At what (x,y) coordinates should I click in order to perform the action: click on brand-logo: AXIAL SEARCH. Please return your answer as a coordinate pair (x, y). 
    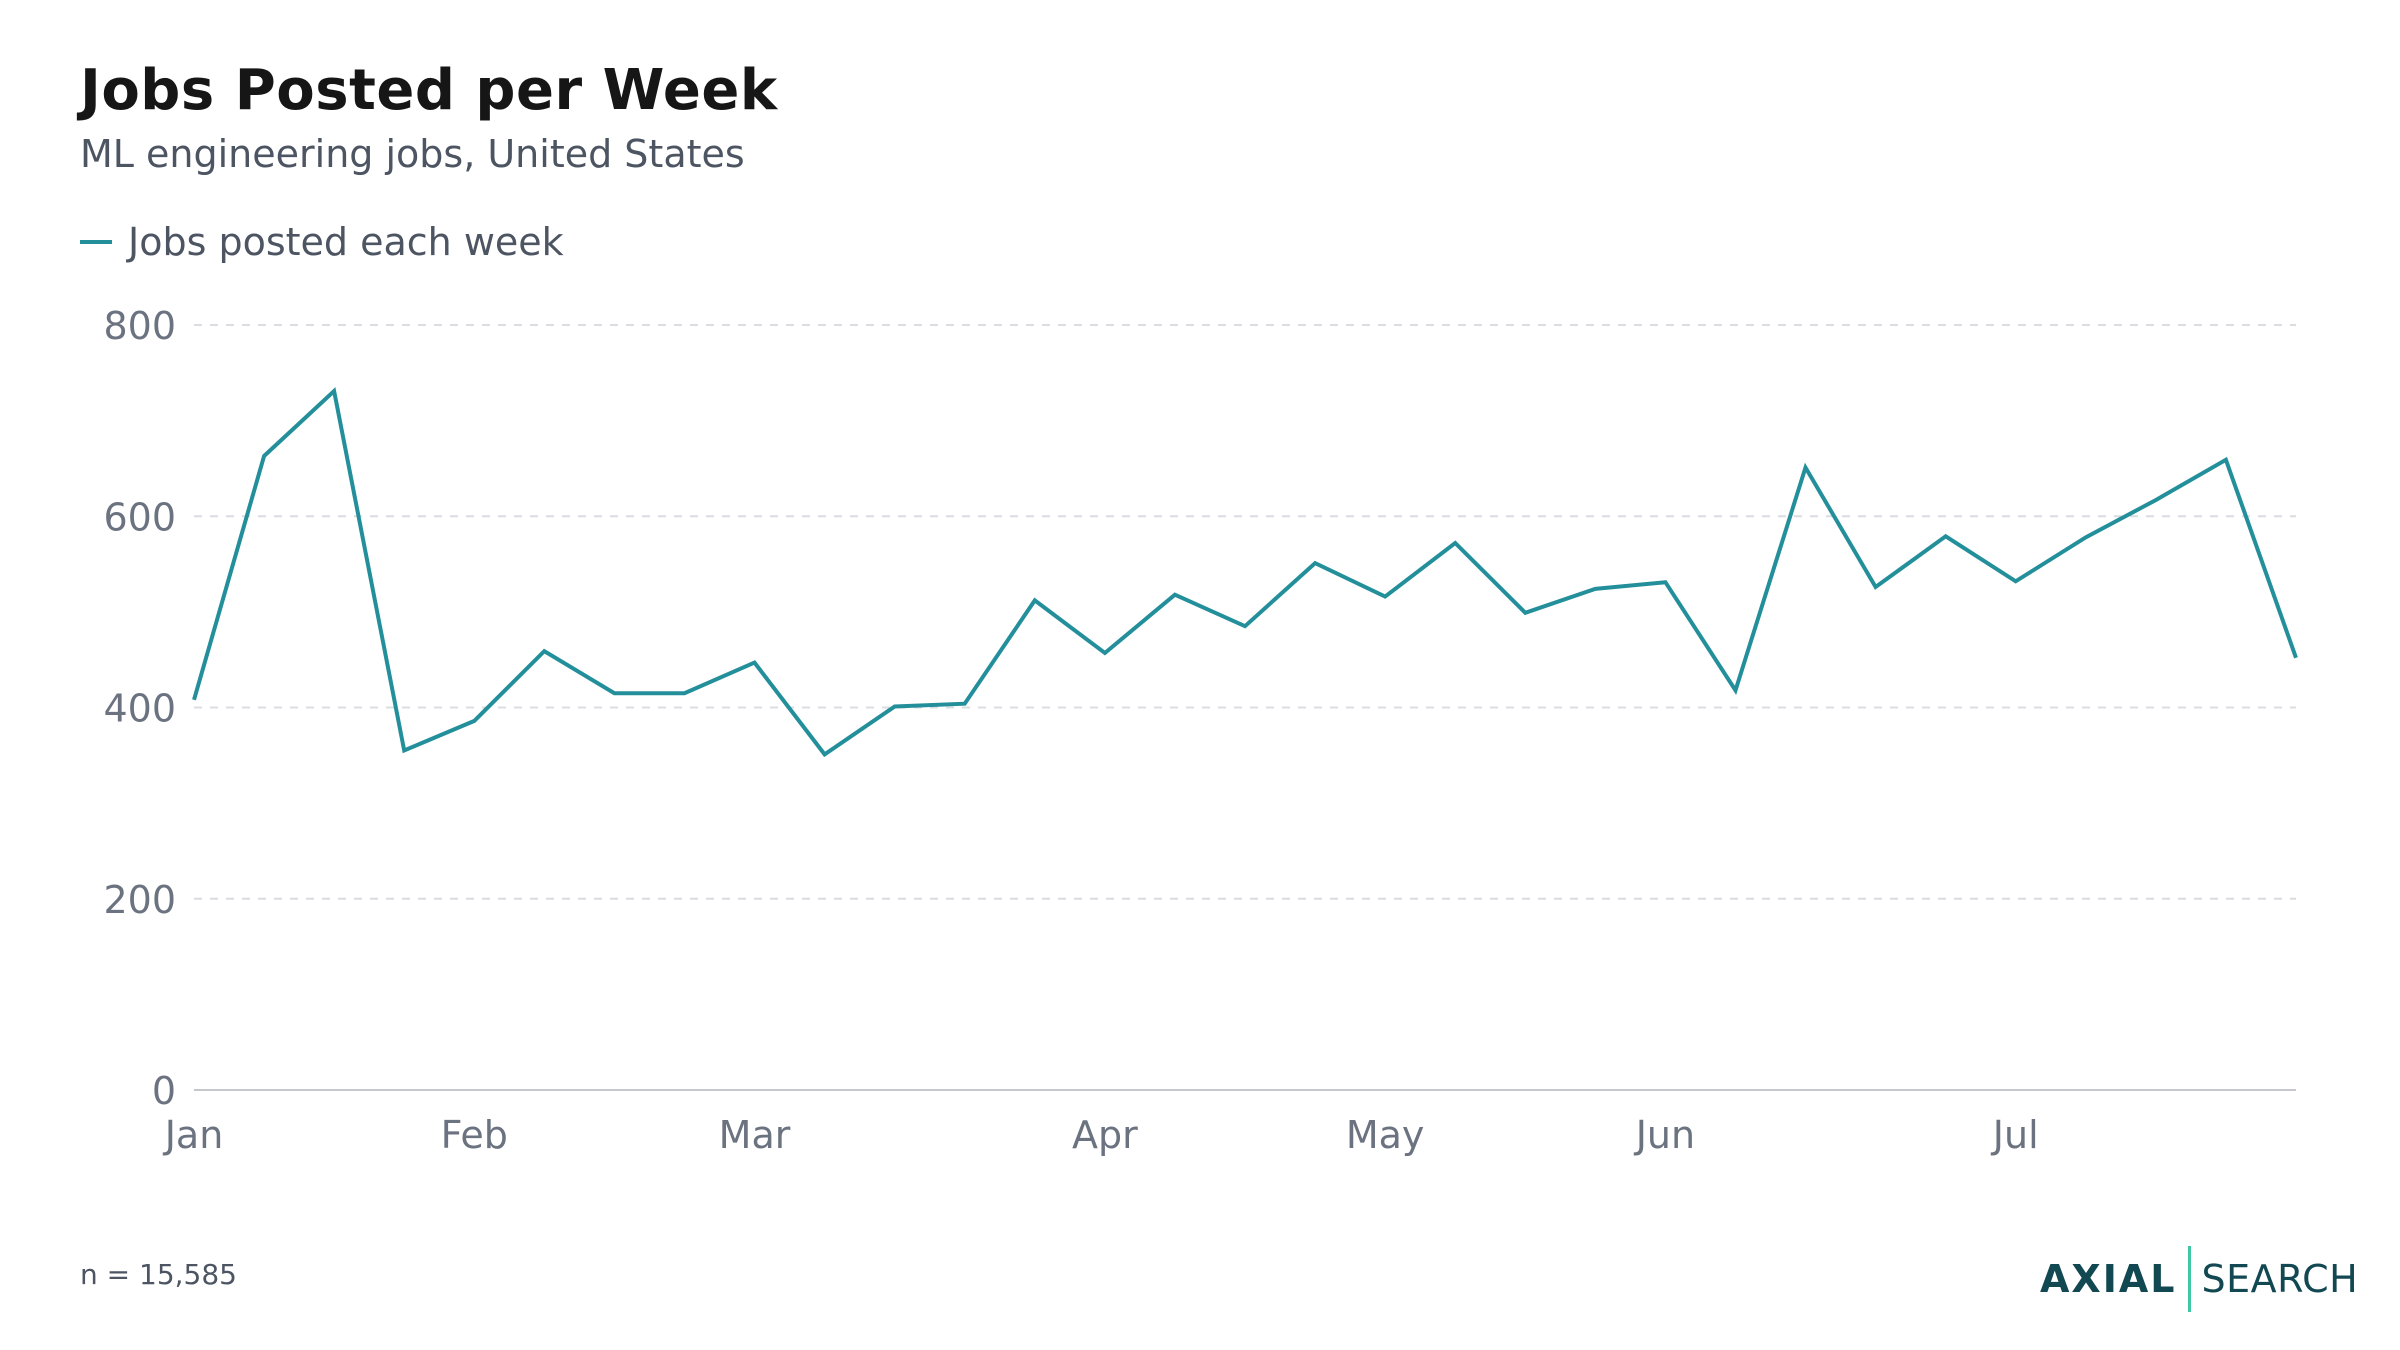
    Looking at the image, I should click on (2199, 1279).